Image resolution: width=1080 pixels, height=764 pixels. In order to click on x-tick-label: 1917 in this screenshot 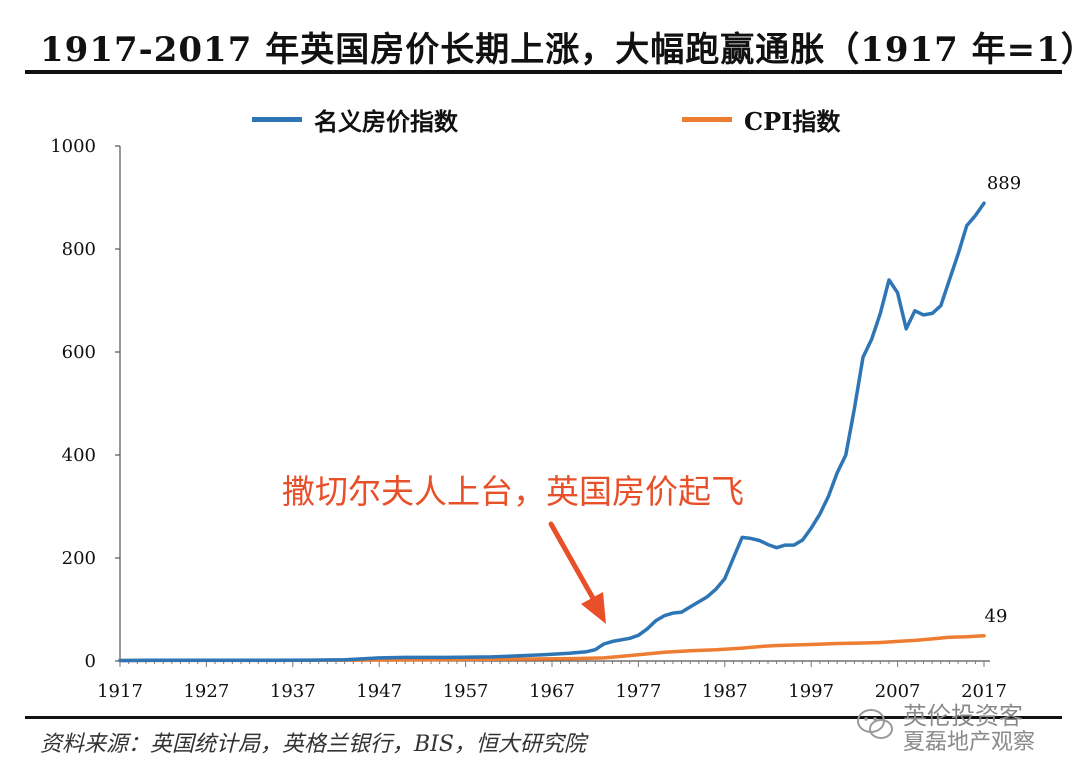, I will do `click(120, 691)`.